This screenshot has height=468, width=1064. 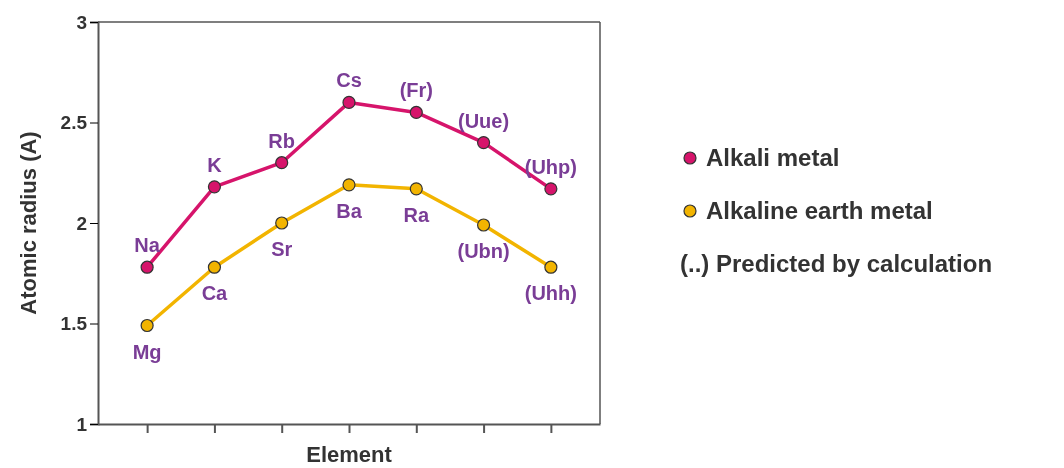 I want to click on y-axis-title: Atomic radius (A), so click(x=28, y=223).